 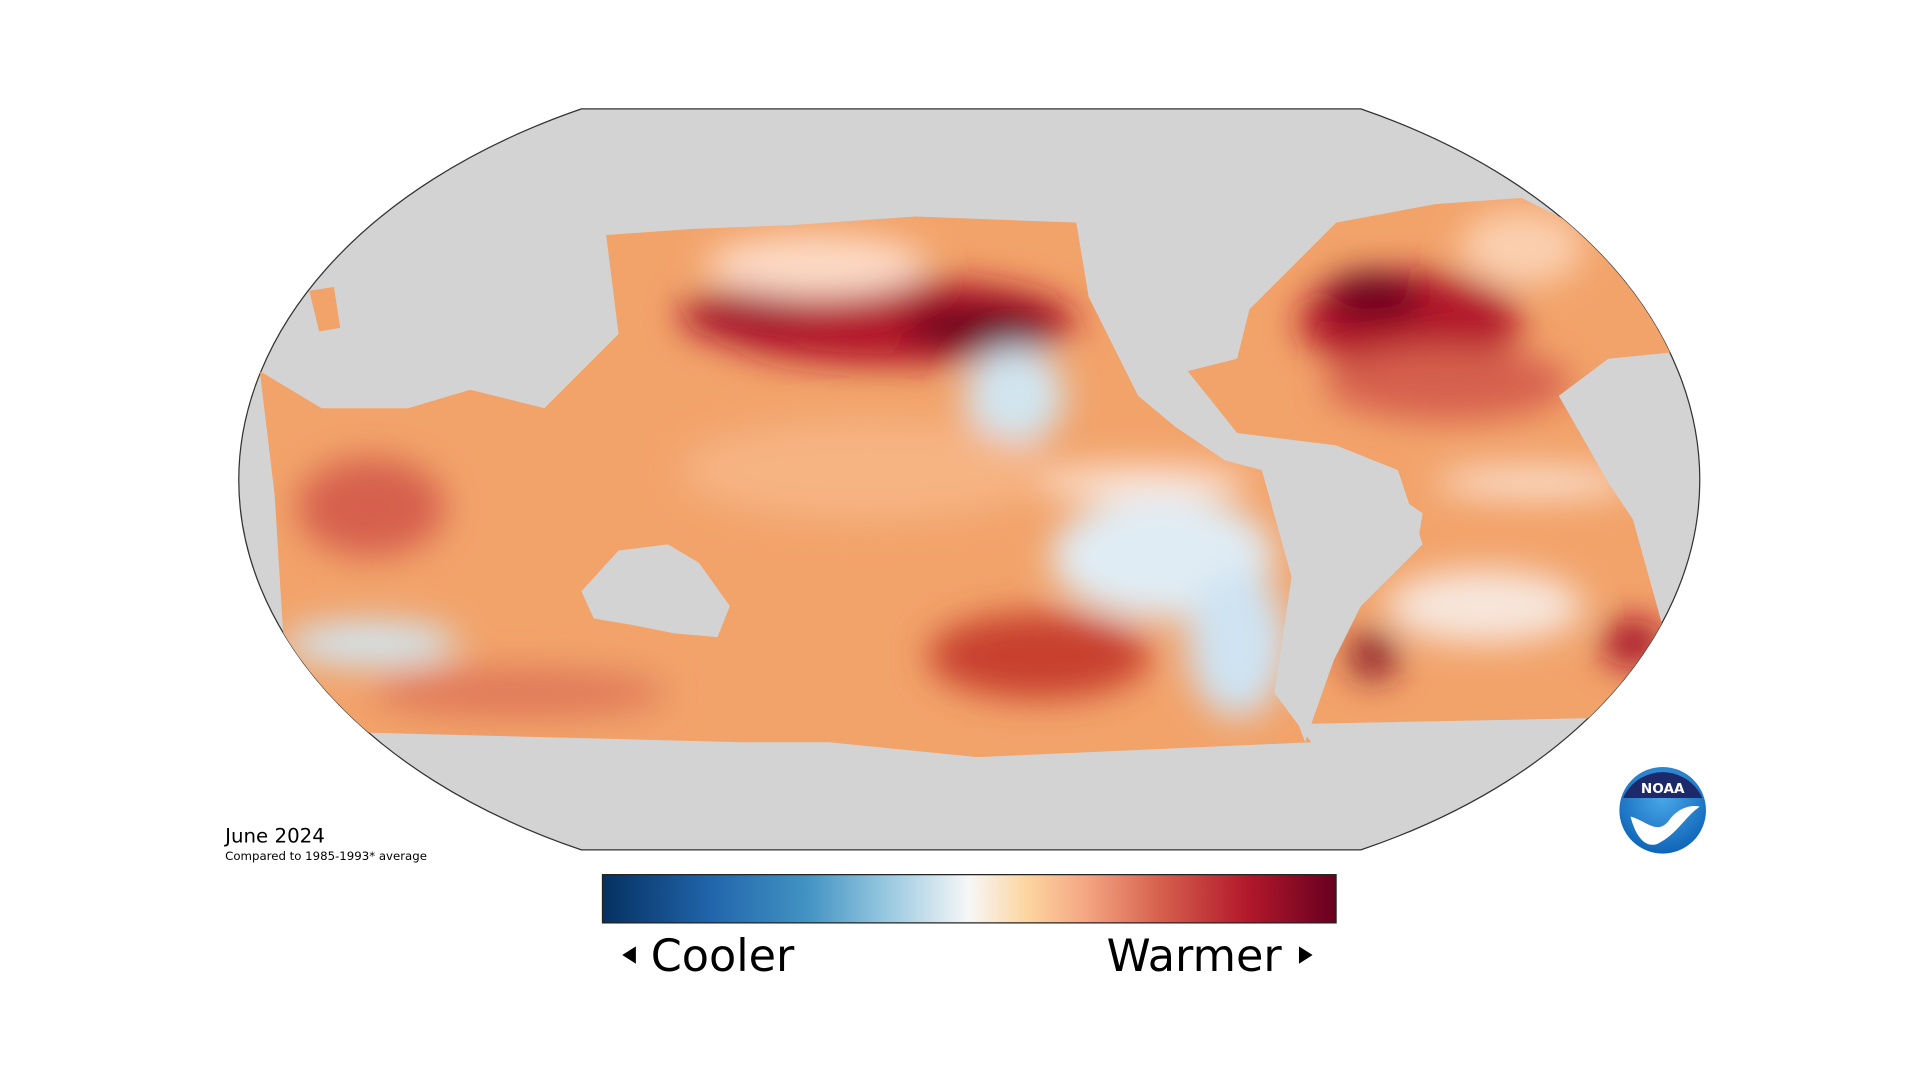 What do you see at coordinates (1200, 421) in the screenshot?
I see `central-america` at bounding box center [1200, 421].